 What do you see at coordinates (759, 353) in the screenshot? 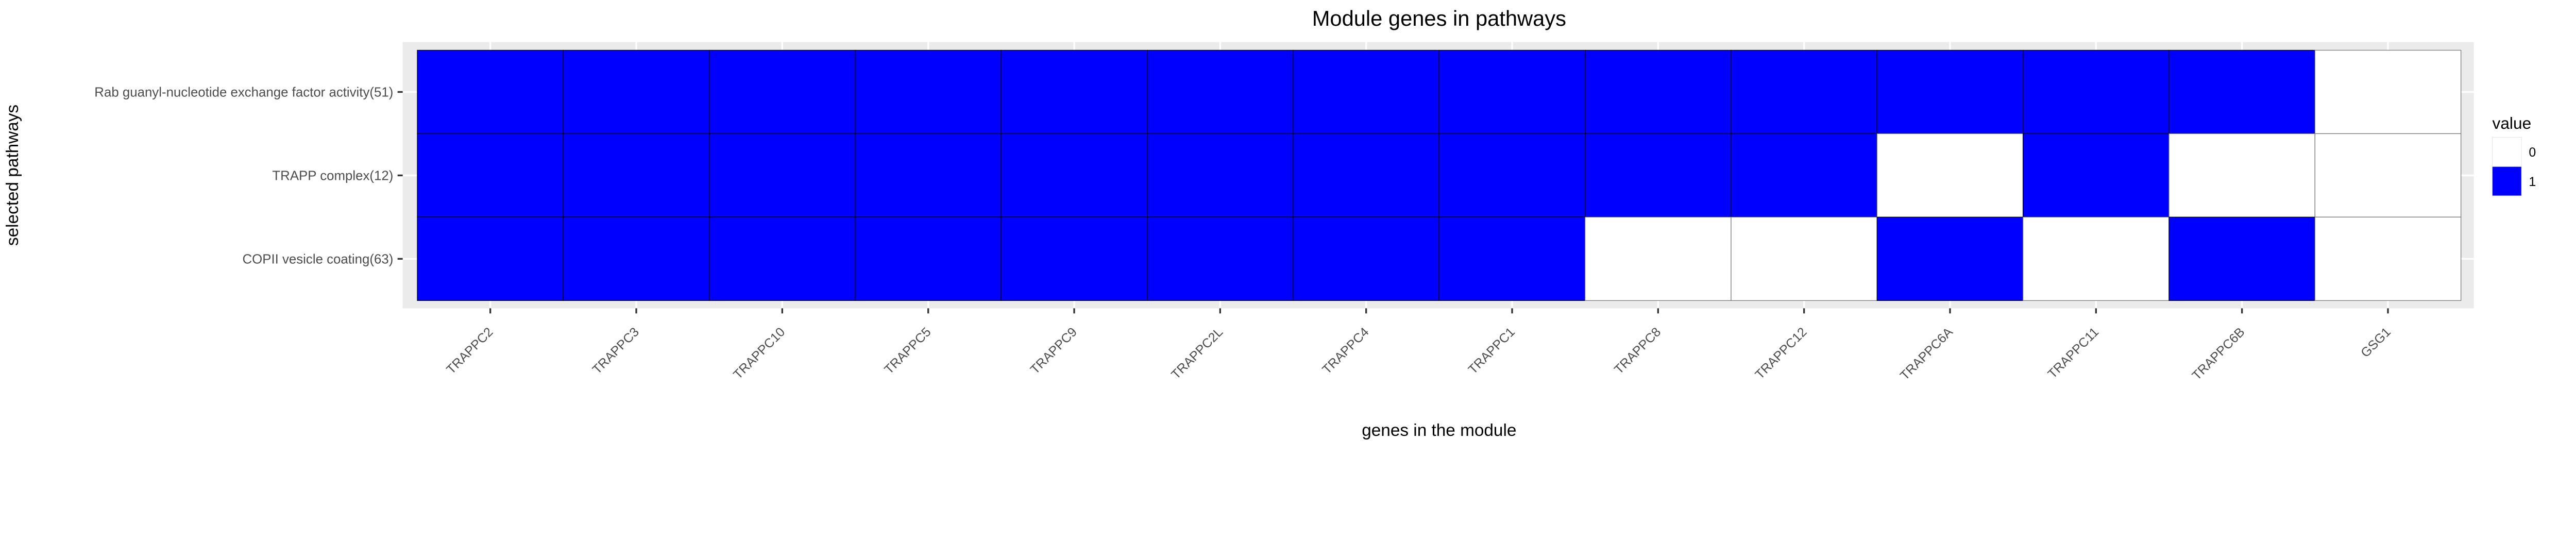
I see `x-tick-label: TRAPPC10` at bounding box center [759, 353].